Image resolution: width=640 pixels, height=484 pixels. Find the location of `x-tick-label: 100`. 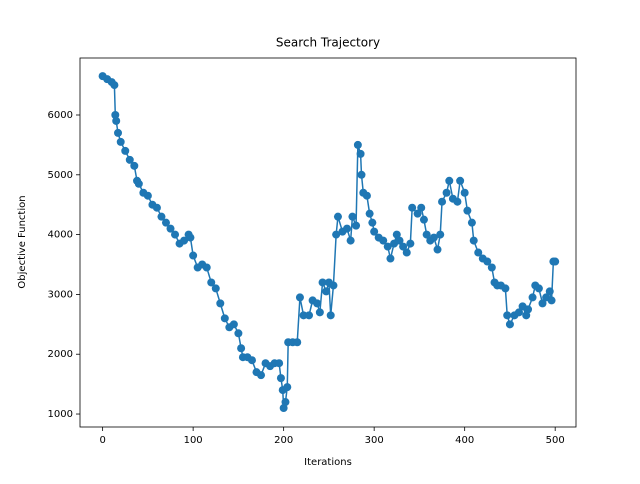

x-tick-label: 100 is located at coordinates (193, 440).